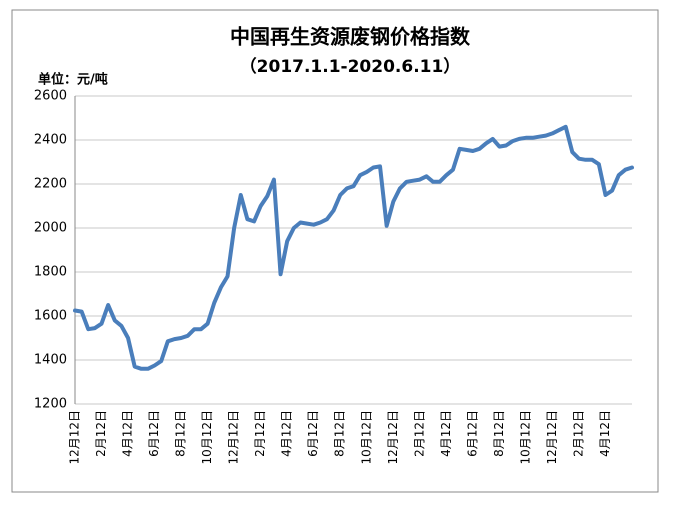 The width and height of the screenshot is (676, 518). I want to click on y-axis-label: 单位：元/吨, so click(73, 80).